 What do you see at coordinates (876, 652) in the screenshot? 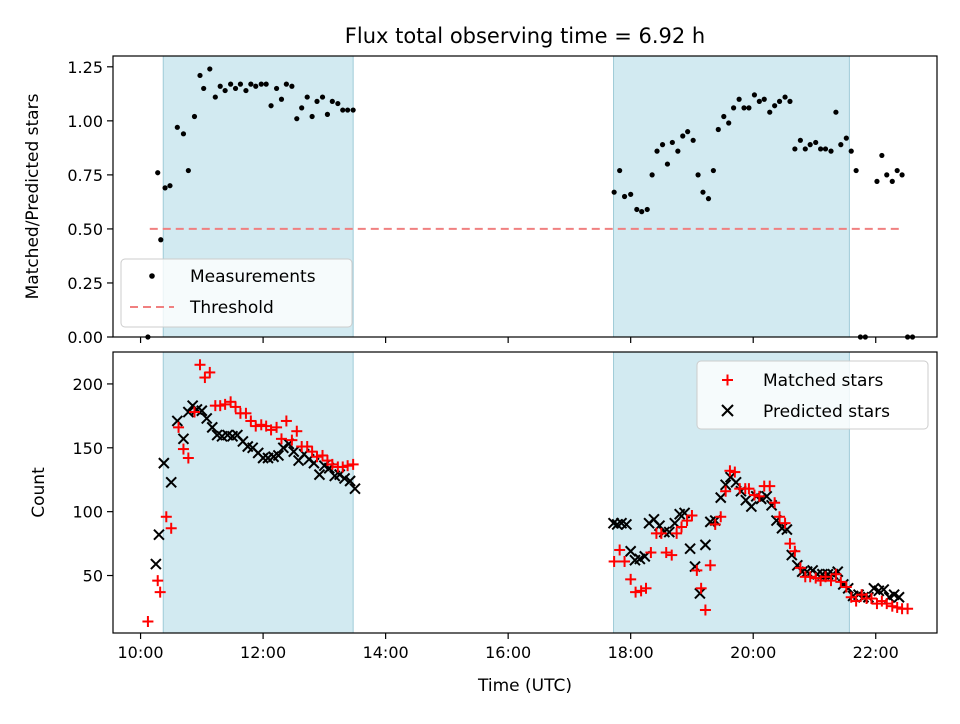
I see `x-tick-label: 22:00` at bounding box center [876, 652].